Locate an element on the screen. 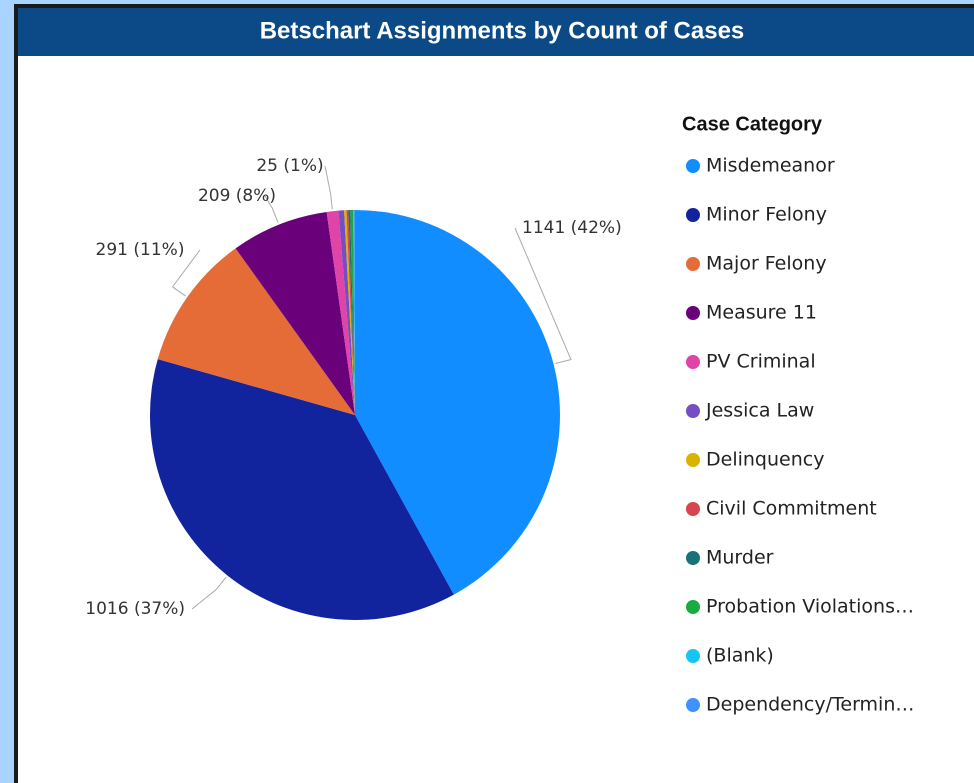  data-label: 25 (1%) is located at coordinates (289, 166).